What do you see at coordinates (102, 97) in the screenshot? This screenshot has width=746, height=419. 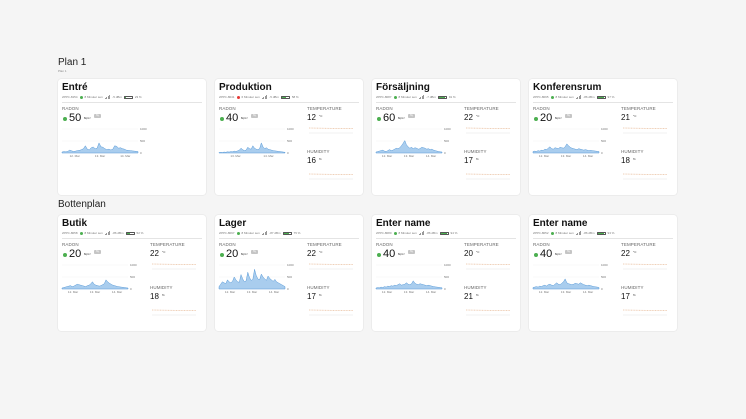 I see `card-meta-row: 2PPC-8154 8 Minuter sen -5 dBm 23 %` at bounding box center [102, 97].